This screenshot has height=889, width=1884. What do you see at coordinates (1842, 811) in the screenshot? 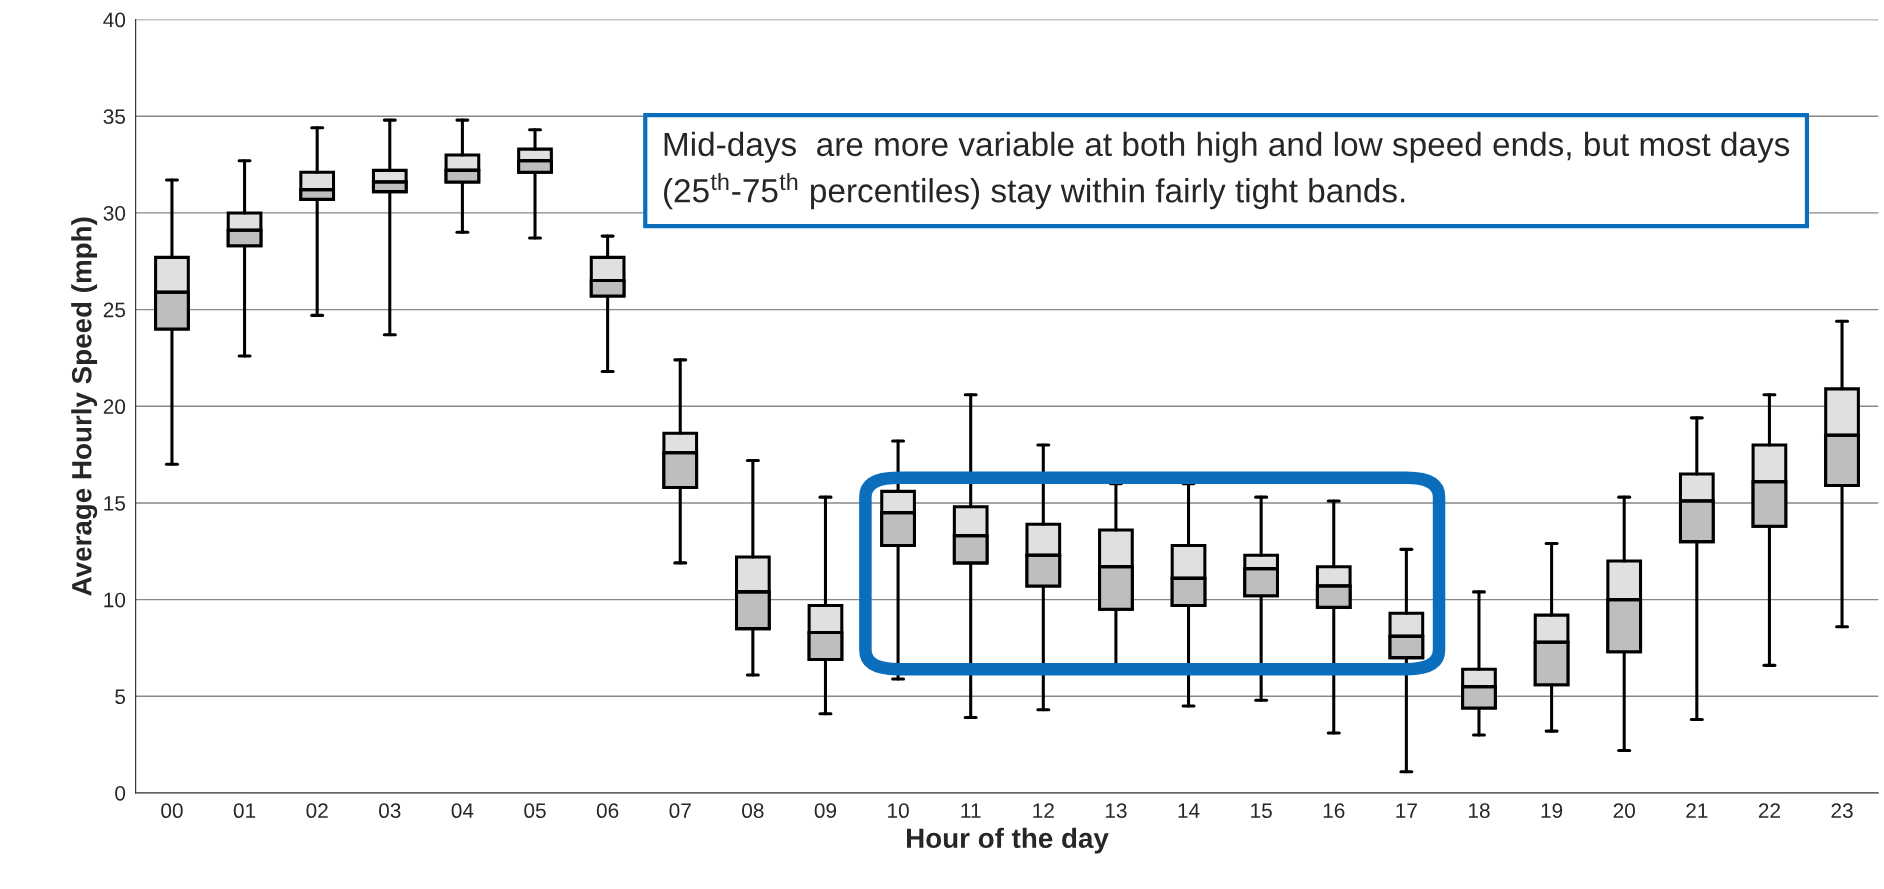
I see `x-tick-label: 23` at bounding box center [1842, 811].